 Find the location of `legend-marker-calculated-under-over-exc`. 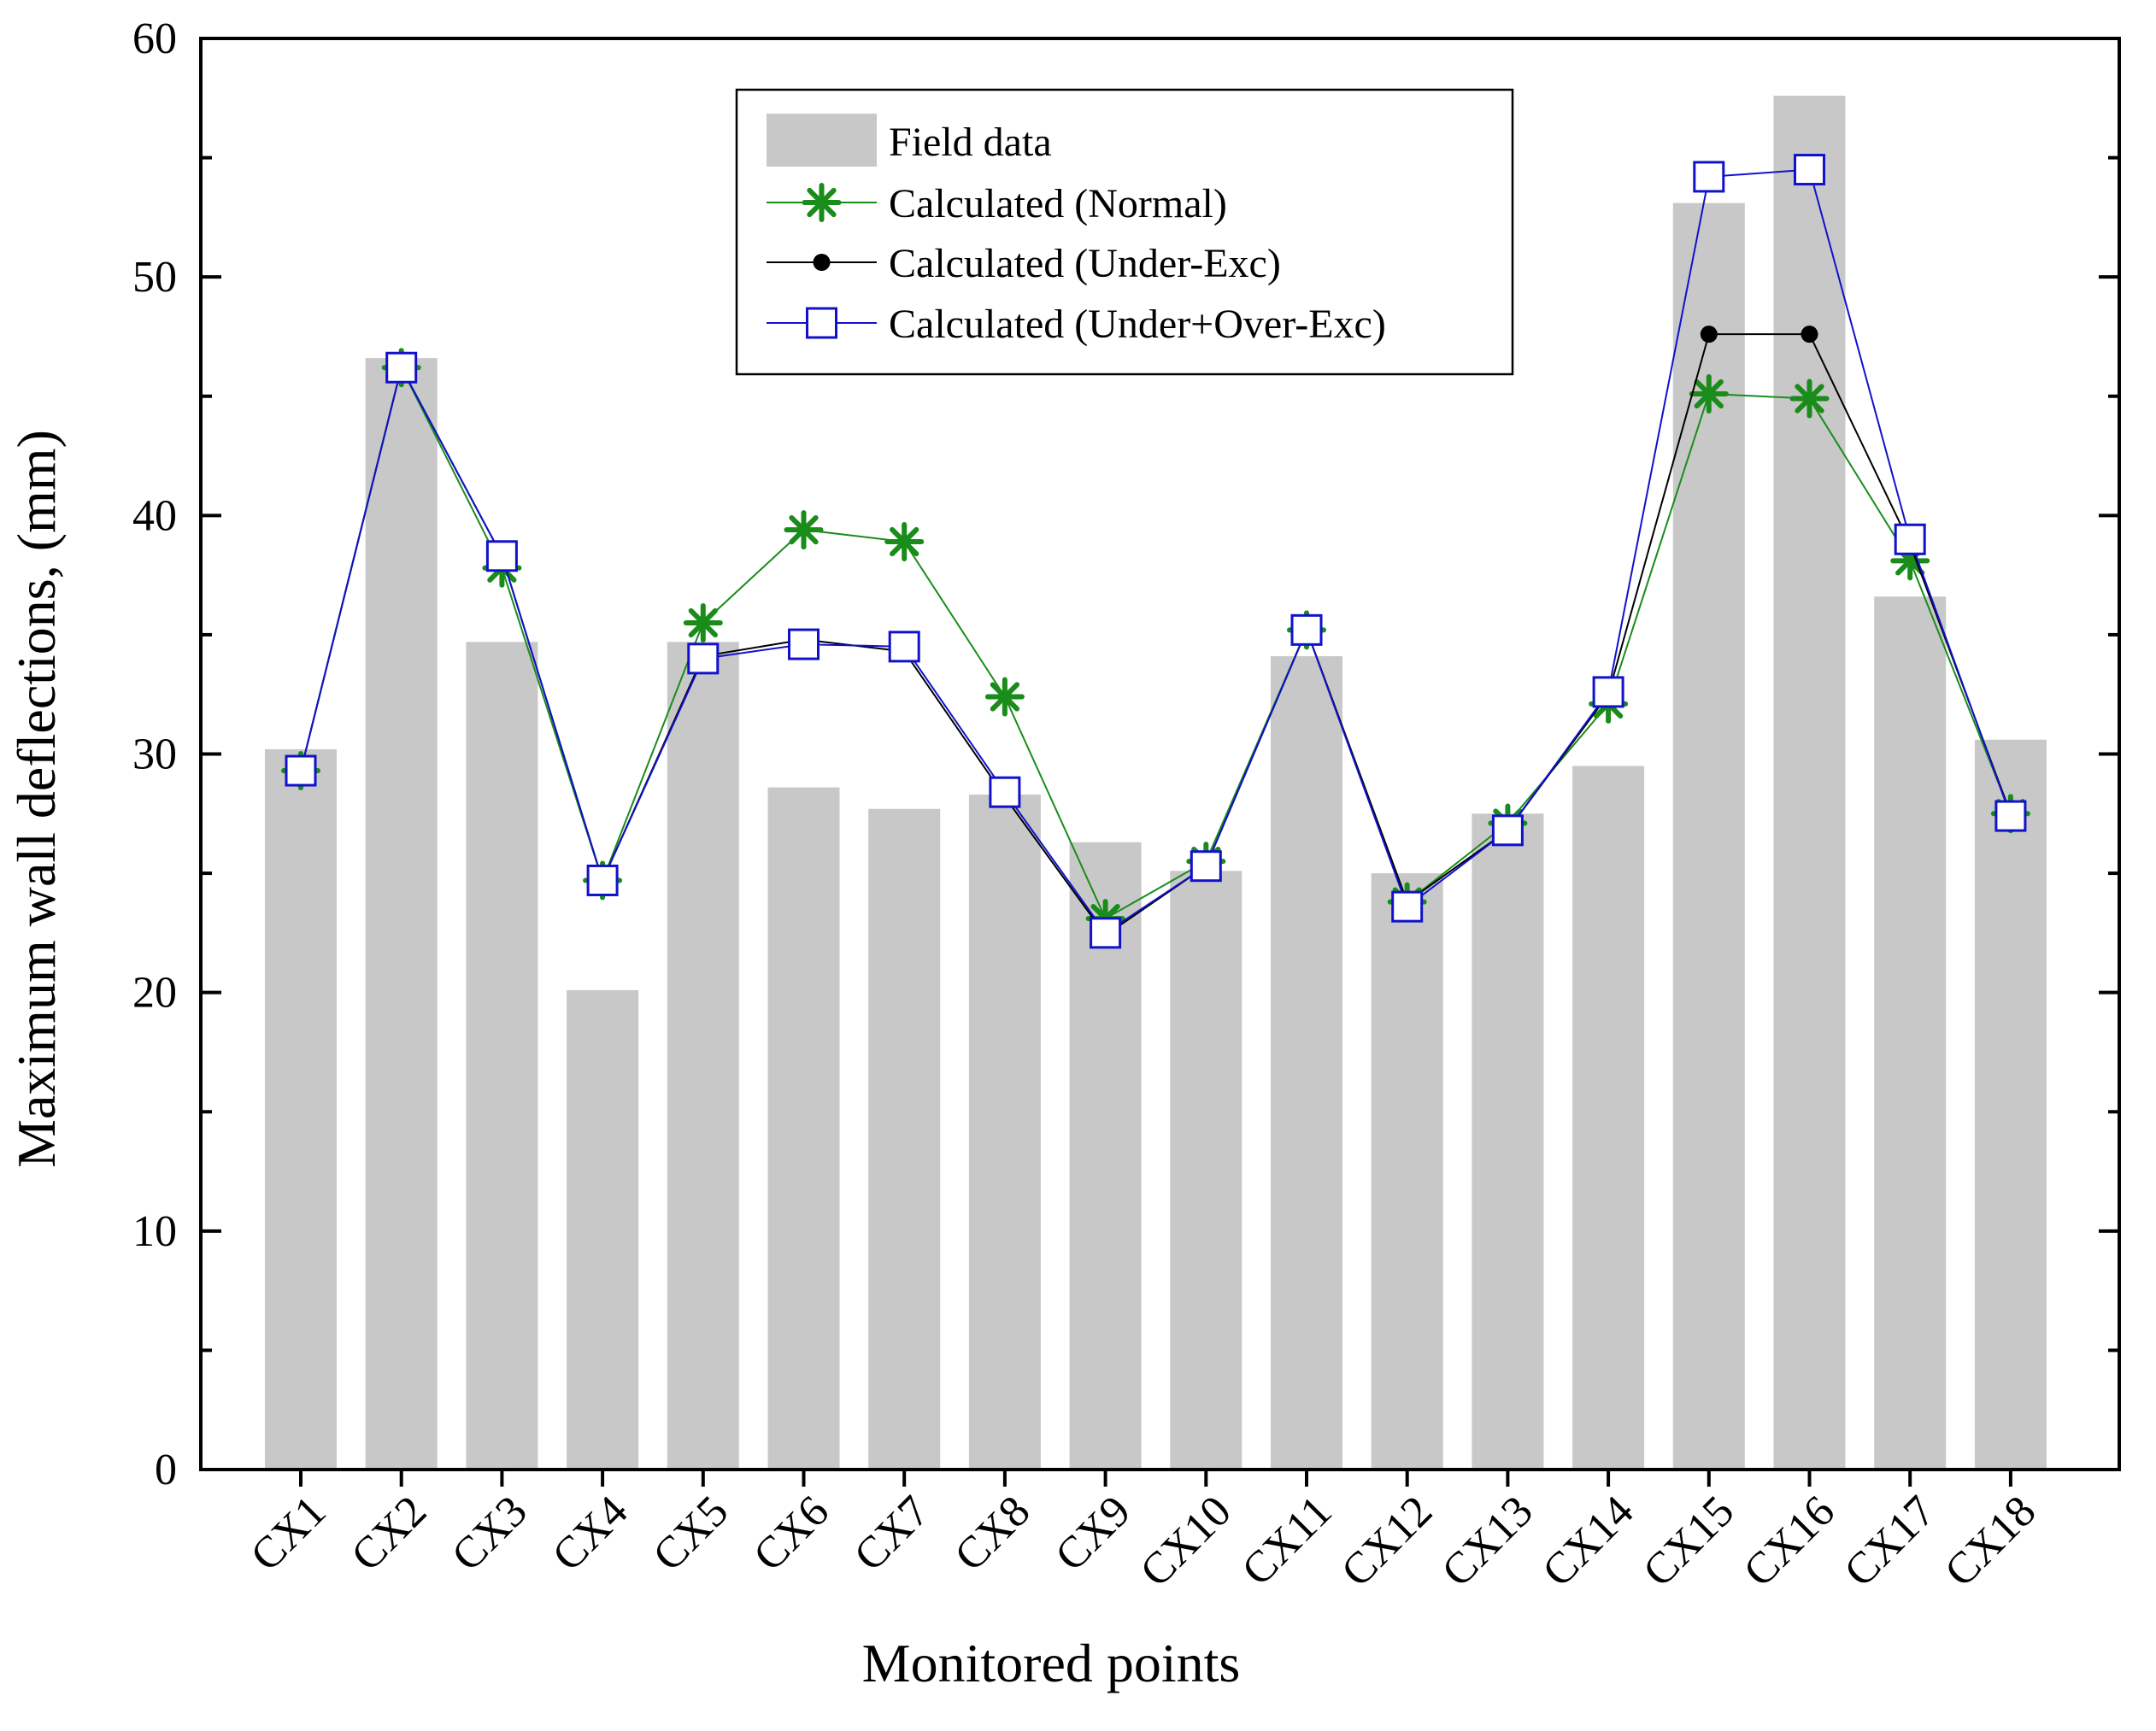

legend-marker-calculated-under-over-exc is located at coordinates (821, 323).